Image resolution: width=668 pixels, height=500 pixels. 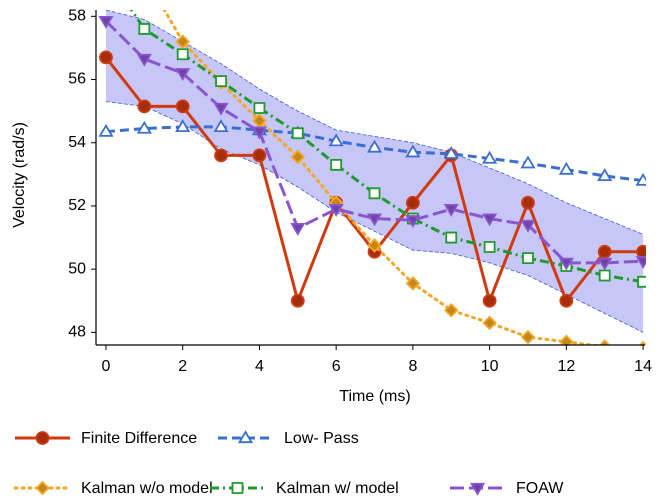 I want to click on x-tick-label: 4, so click(x=259, y=366).